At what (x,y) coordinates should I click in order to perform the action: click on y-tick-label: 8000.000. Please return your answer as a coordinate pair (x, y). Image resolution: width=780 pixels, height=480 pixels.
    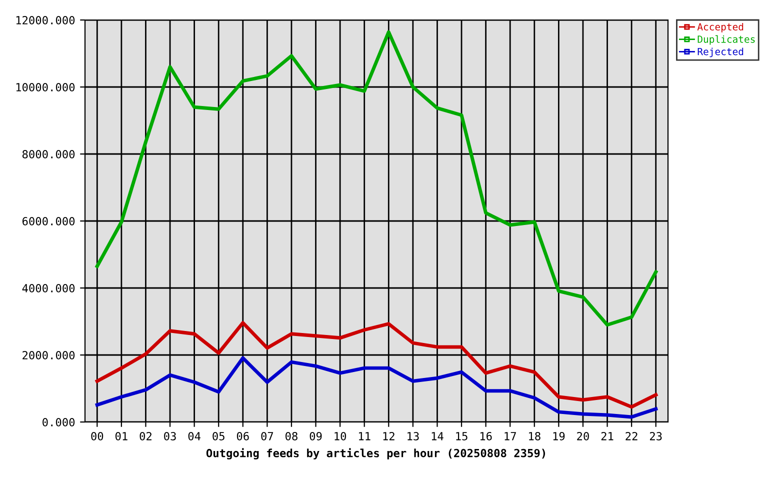
    Looking at the image, I should click on (48, 154).